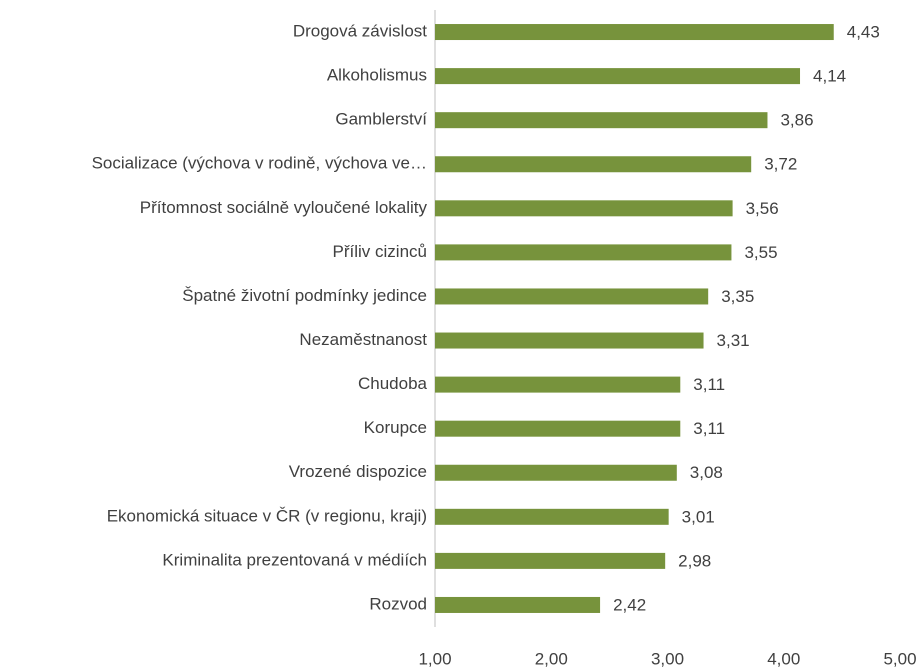 Image resolution: width=920 pixels, height=669 pixels. I want to click on value-label: 2,42, so click(629, 604).